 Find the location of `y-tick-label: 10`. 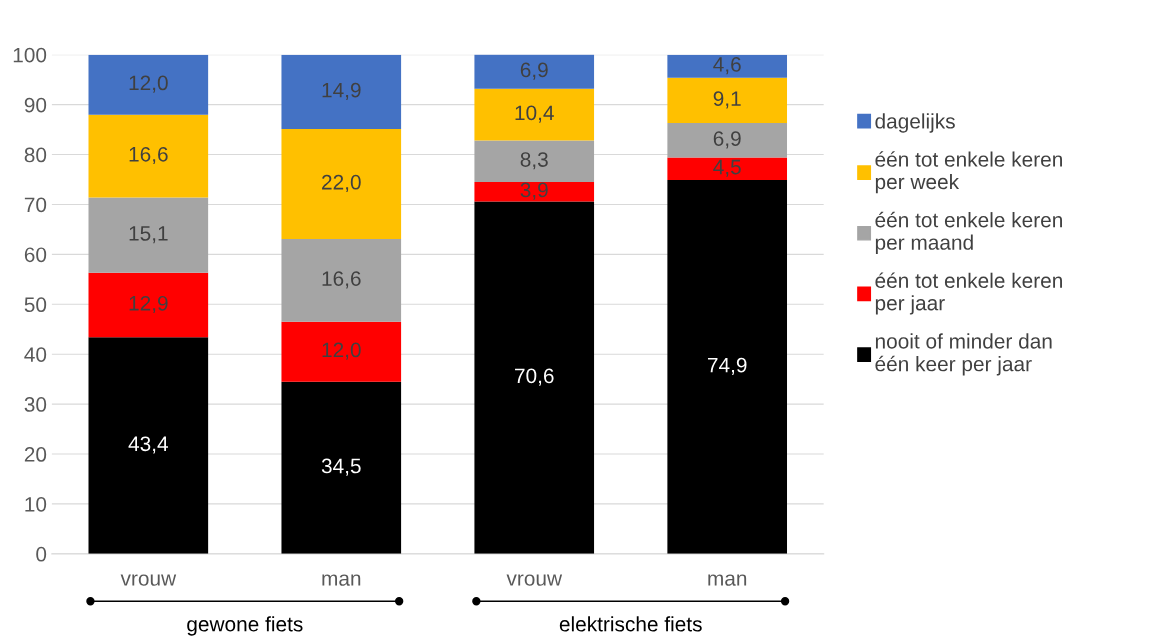

y-tick-label: 10 is located at coordinates (36, 504).